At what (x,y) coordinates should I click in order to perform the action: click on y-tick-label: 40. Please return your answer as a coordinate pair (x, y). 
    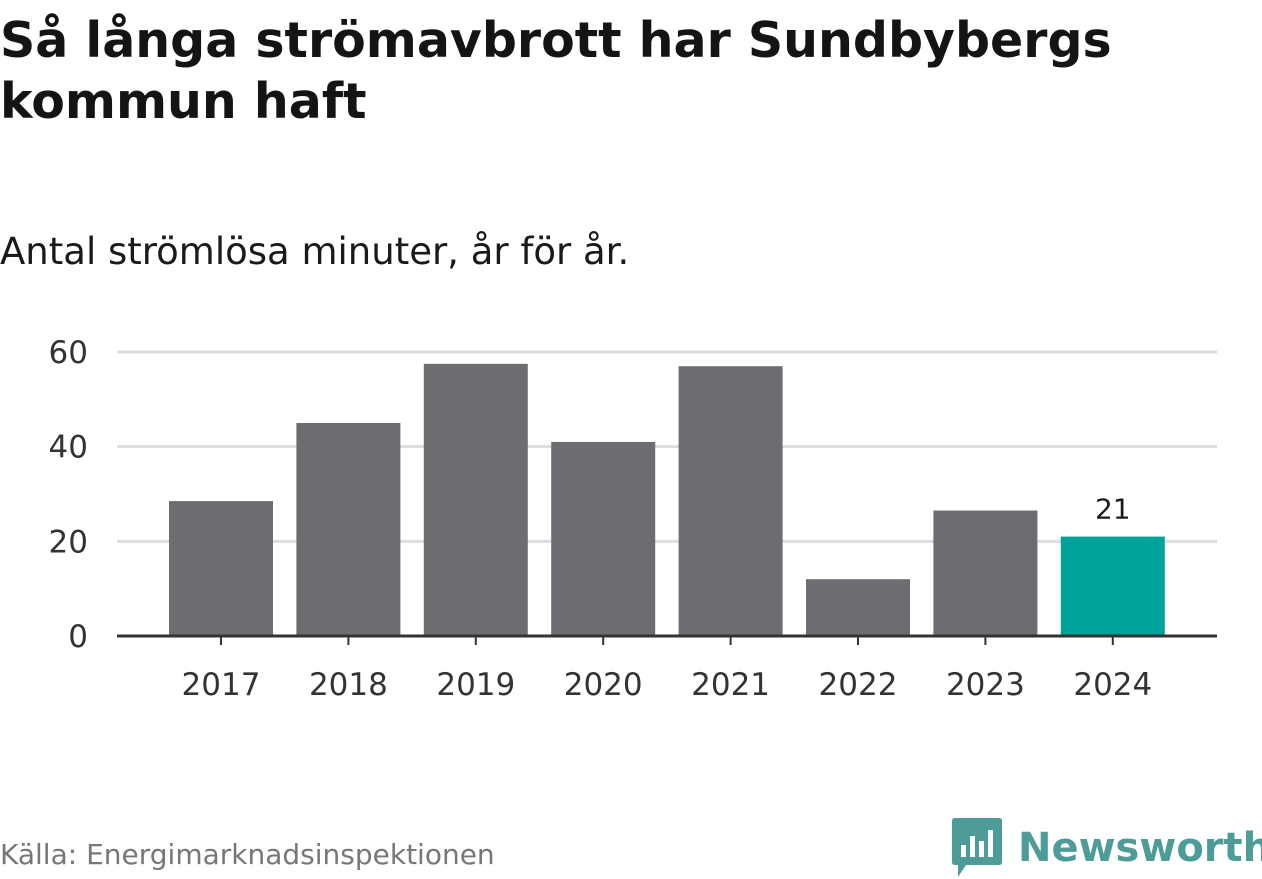
    Looking at the image, I should click on (68, 448).